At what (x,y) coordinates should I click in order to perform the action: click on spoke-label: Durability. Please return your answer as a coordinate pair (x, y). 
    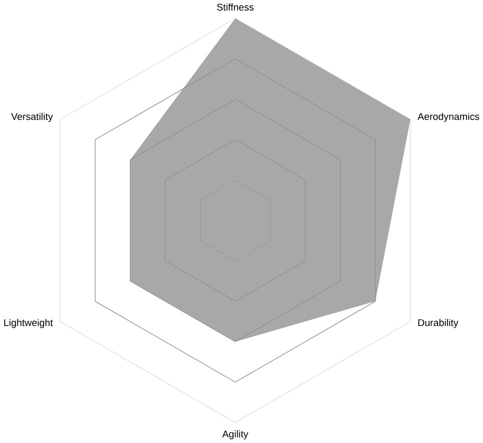
    Looking at the image, I should click on (438, 323).